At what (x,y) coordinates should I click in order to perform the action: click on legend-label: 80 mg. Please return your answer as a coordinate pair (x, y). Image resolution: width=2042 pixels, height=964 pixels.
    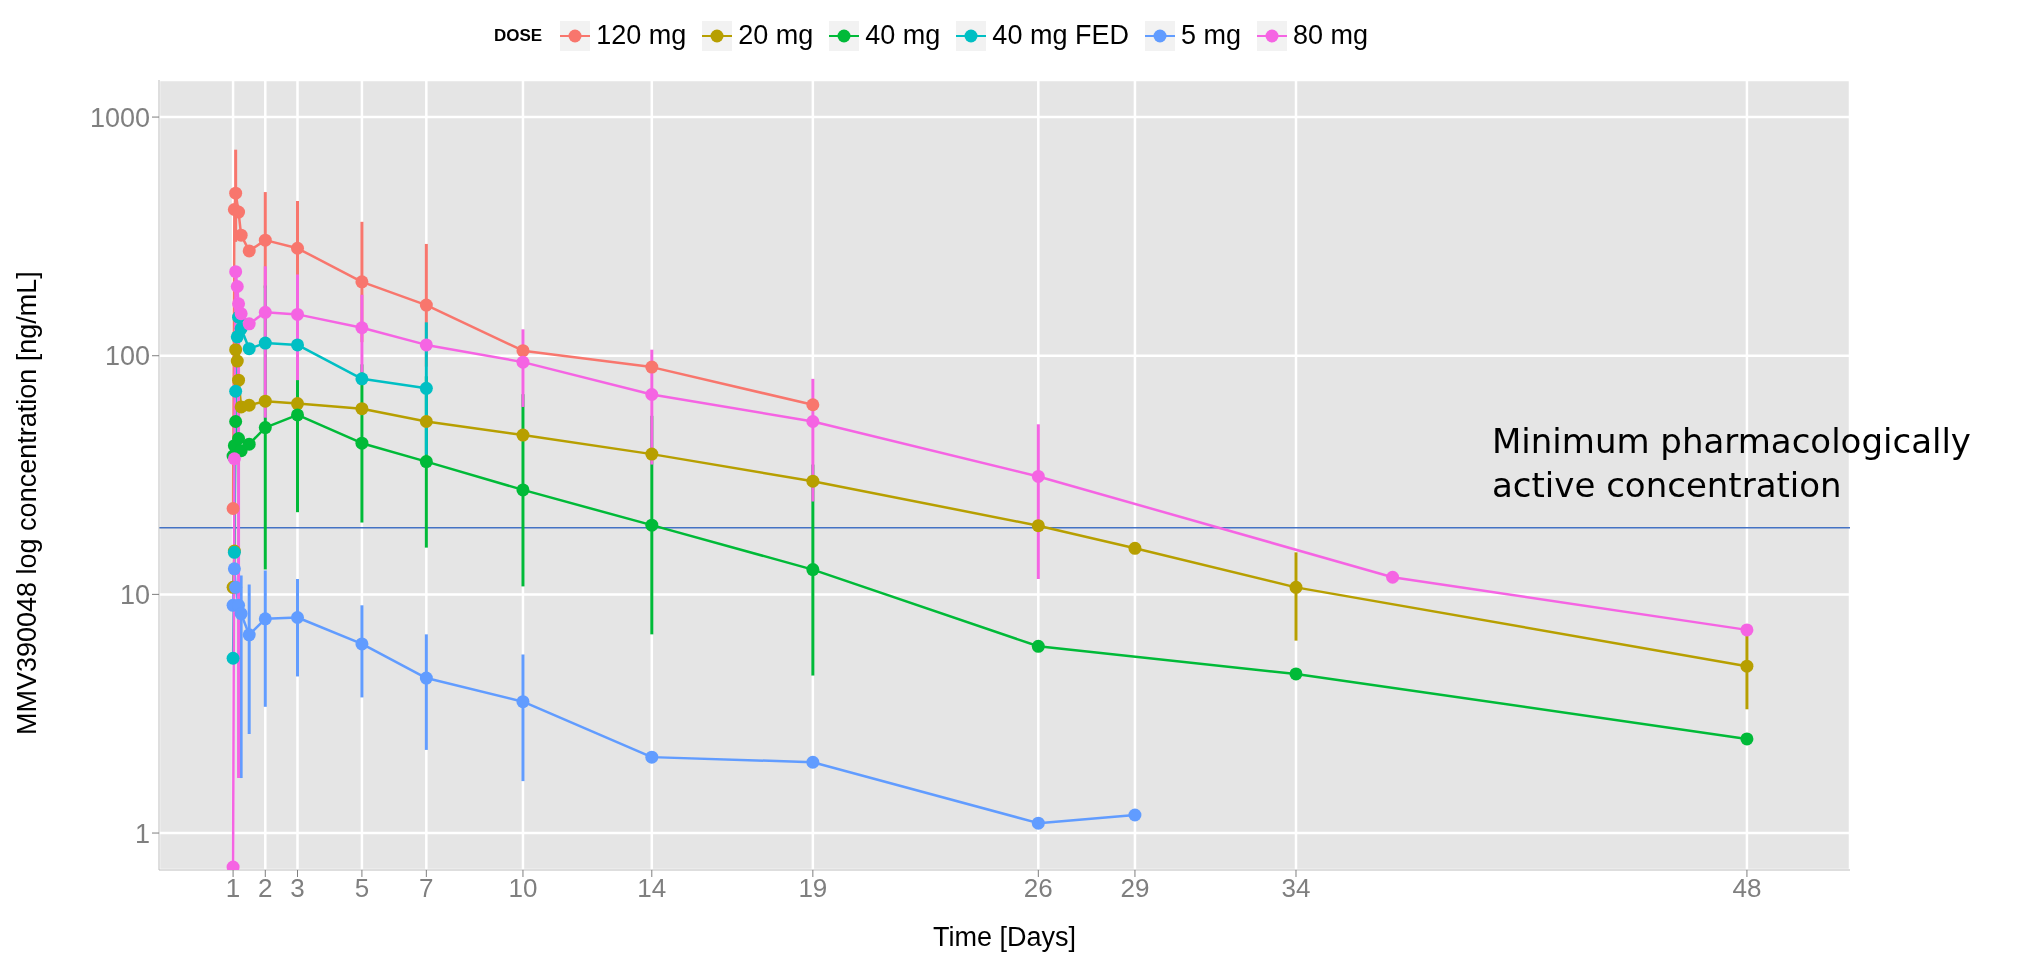
    Looking at the image, I should click on (1330, 35).